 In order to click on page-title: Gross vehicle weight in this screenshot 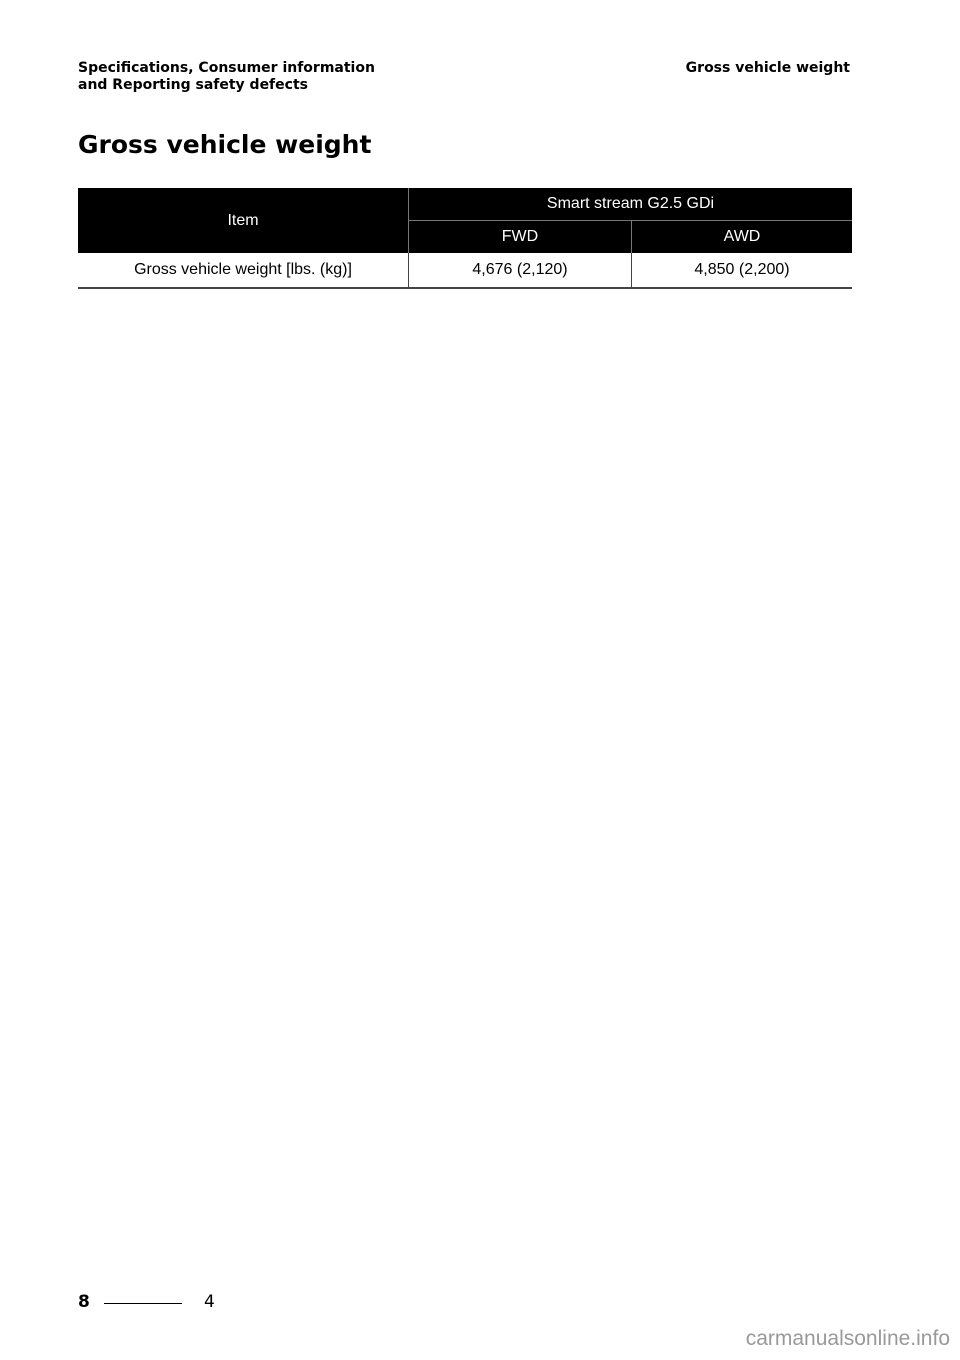, I will do `click(225, 144)`.